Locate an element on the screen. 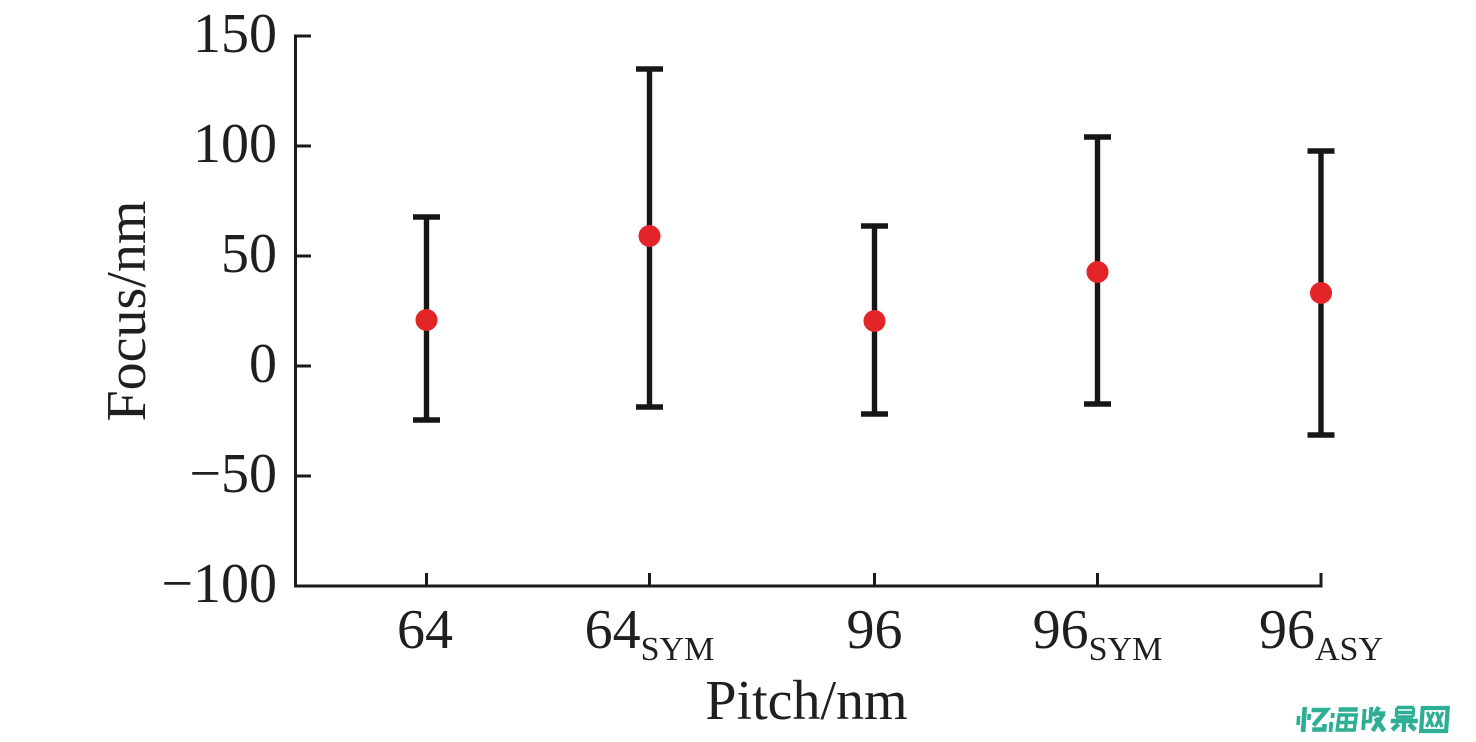 The width and height of the screenshot is (1476, 742). svg-text: 64 is located at coordinates (425, 630).